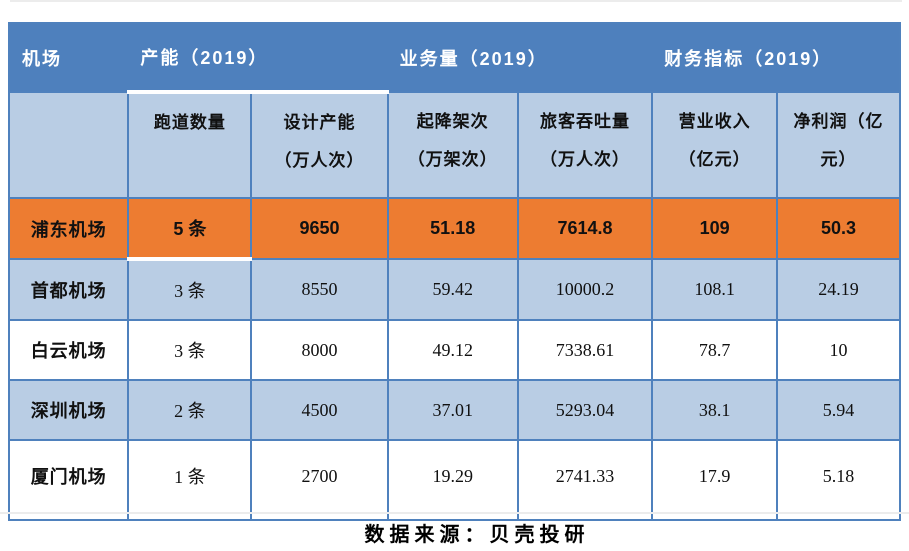 The image size is (909, 551). What do you see at coordinates (319, 410) in the screenshot?
I see `designed-capacity-cell: 4500` at bounding box center [319, 410].